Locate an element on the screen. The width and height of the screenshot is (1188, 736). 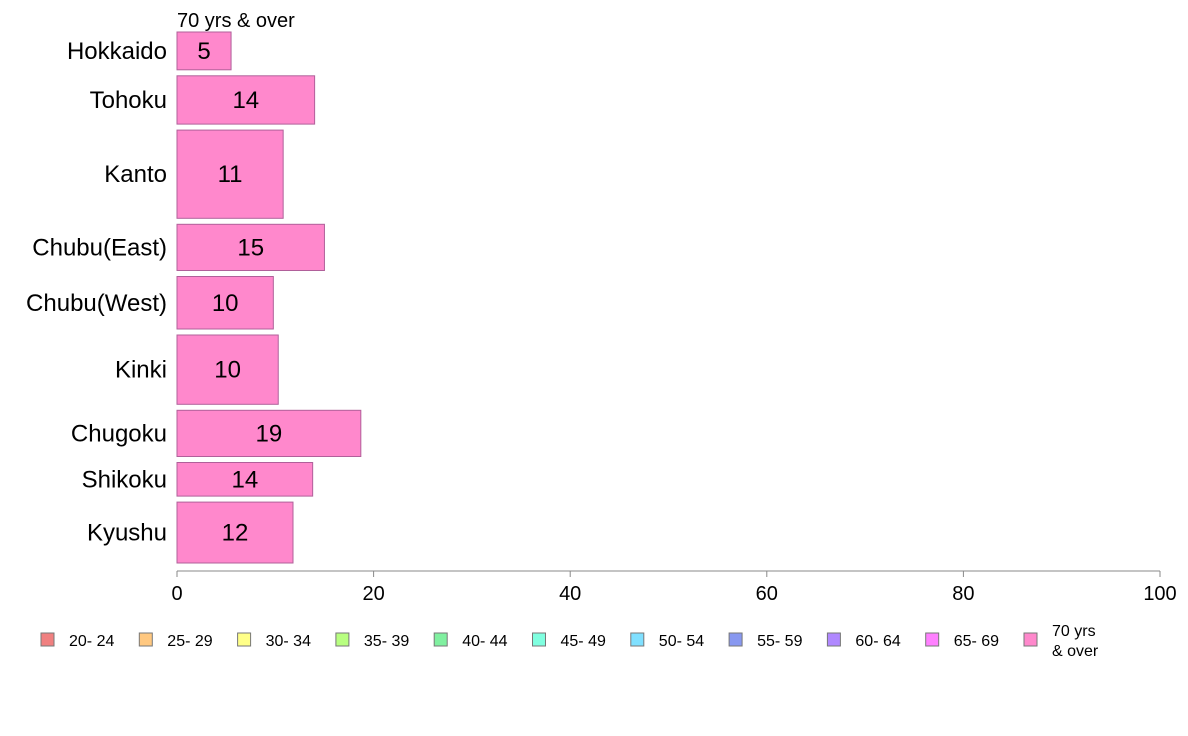
bar-value-label: 19 is located at coordinates (269, 433).